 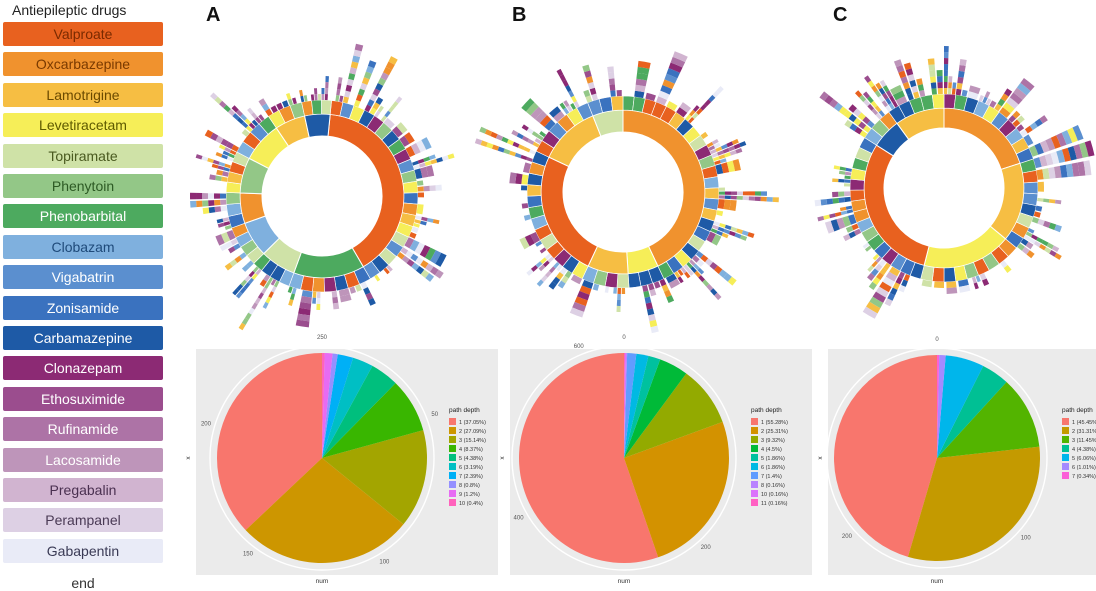 I want to click on pie-a-legend-label-1: 1 (37.05%), so click(x=472, y=423).